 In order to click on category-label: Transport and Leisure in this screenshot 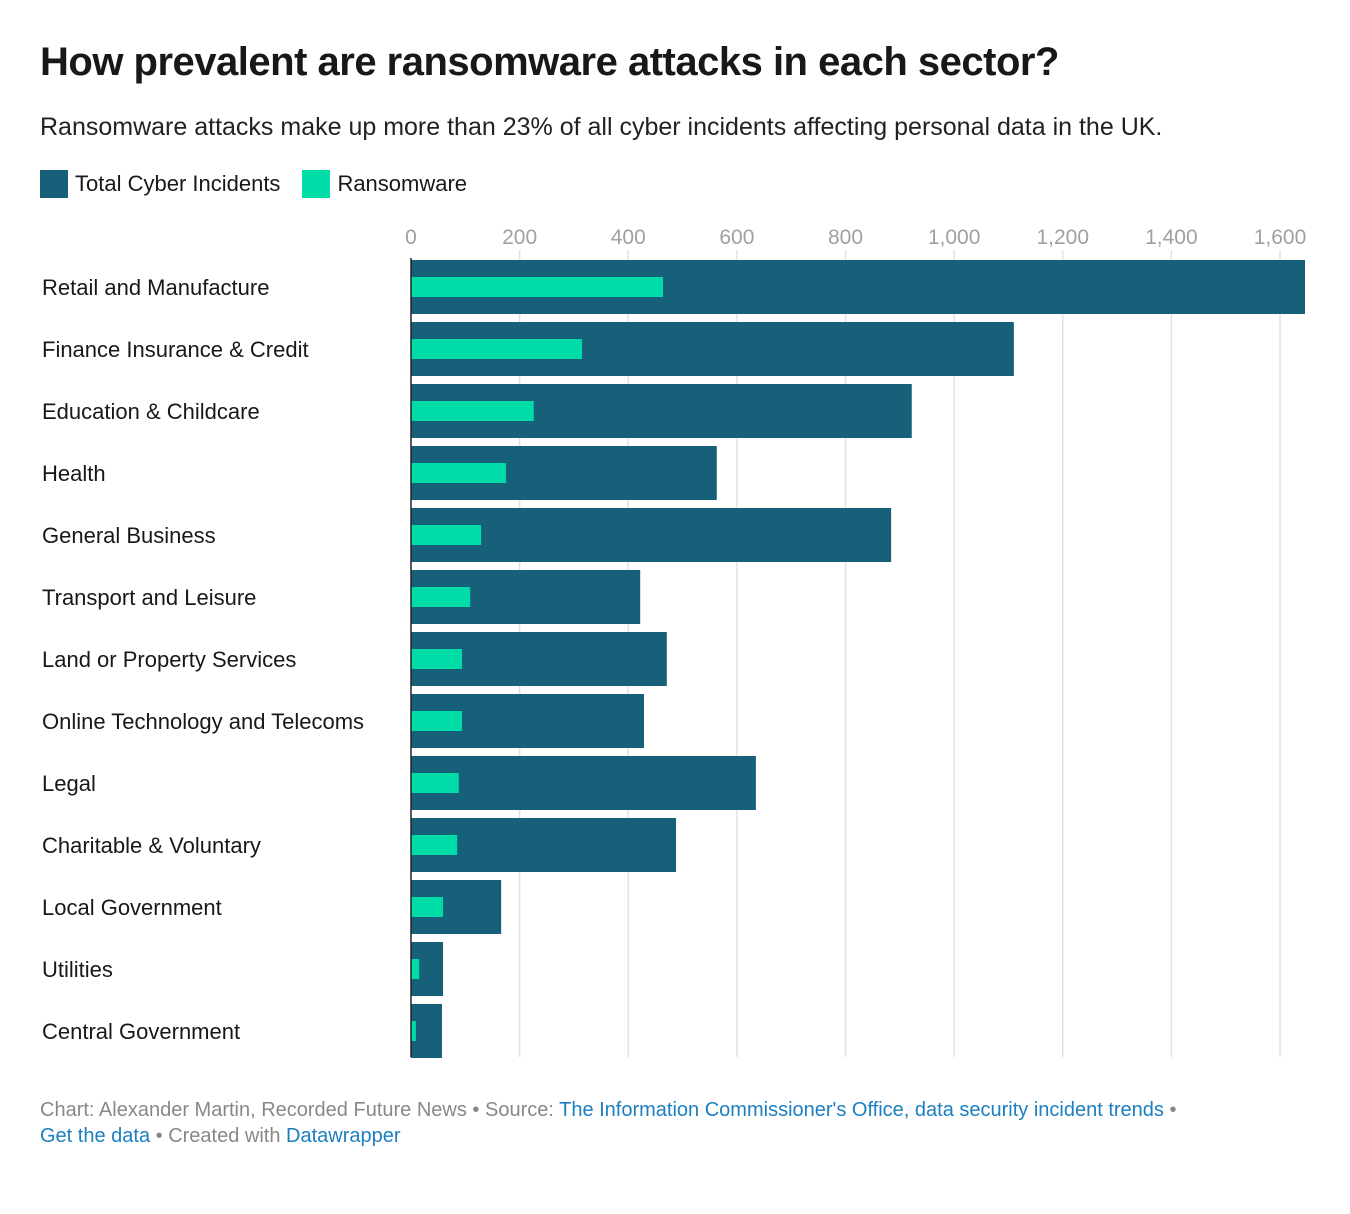, I will do `click(149, 597)`.